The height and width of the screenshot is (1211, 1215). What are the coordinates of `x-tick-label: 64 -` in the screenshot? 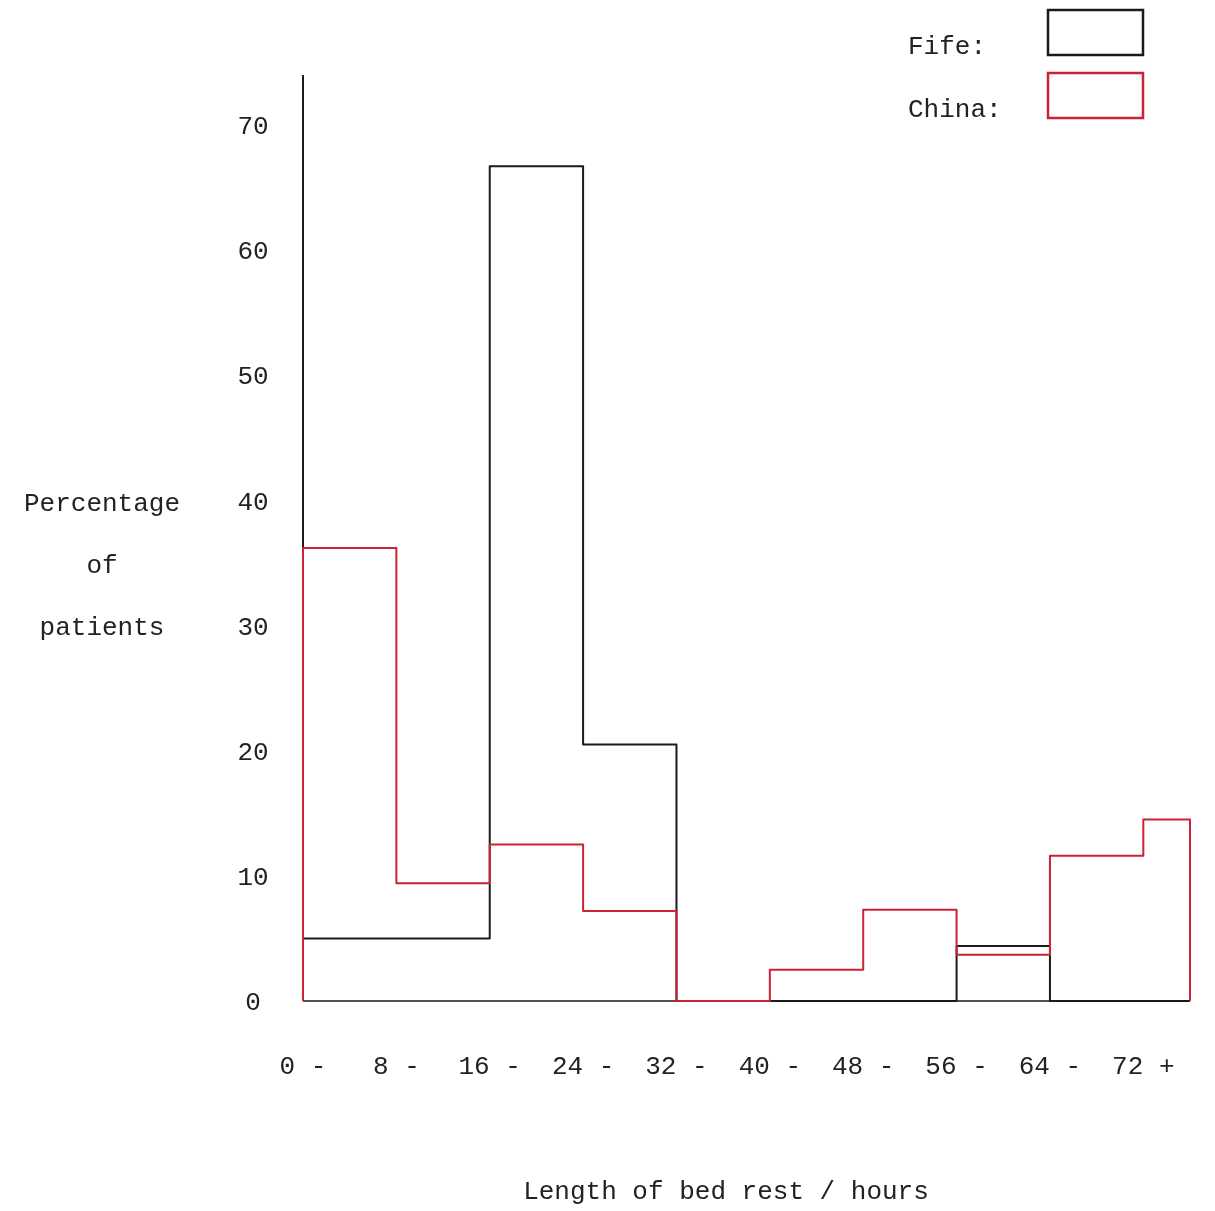 It's located at (1050, 1067).